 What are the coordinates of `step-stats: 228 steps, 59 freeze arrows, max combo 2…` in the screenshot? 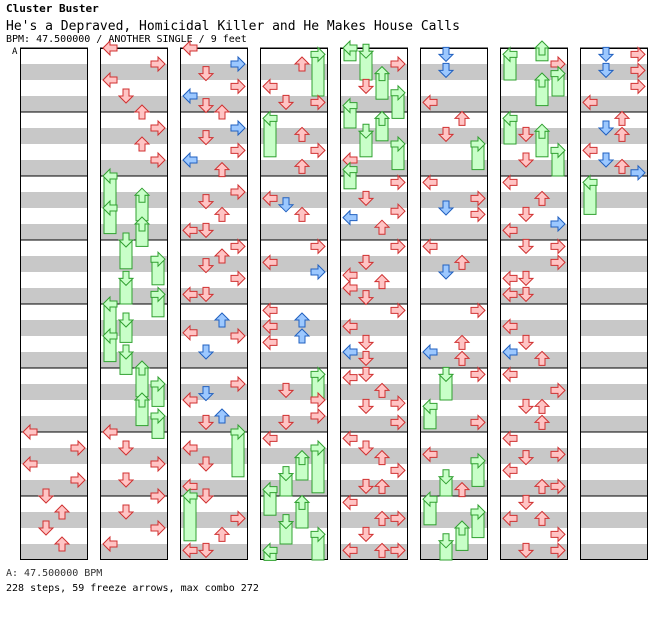 It's located at (132, 588).